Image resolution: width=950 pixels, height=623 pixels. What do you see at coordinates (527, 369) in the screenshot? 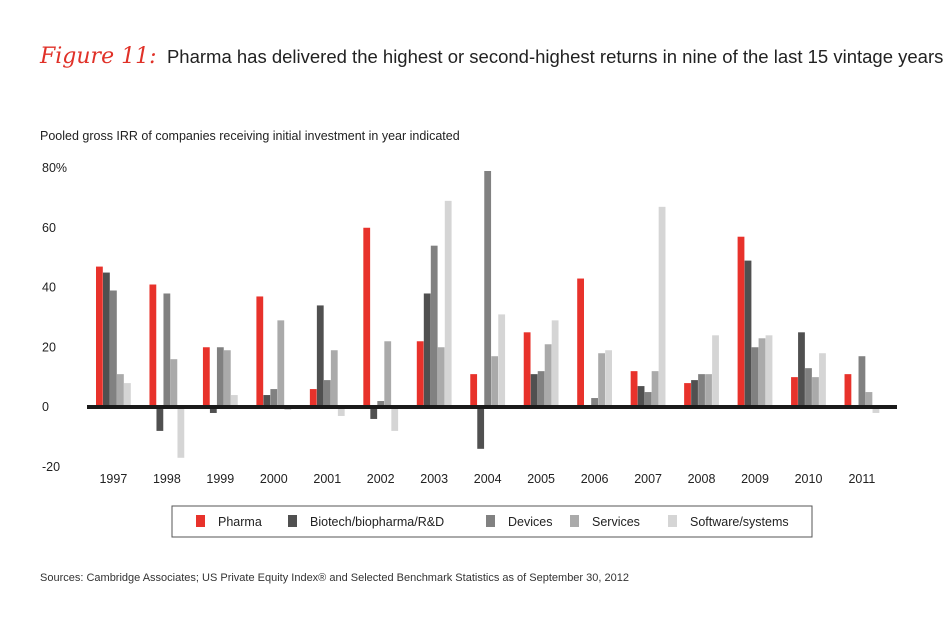
I see `bar-pharma-2005` at bounding box center [527, 369].